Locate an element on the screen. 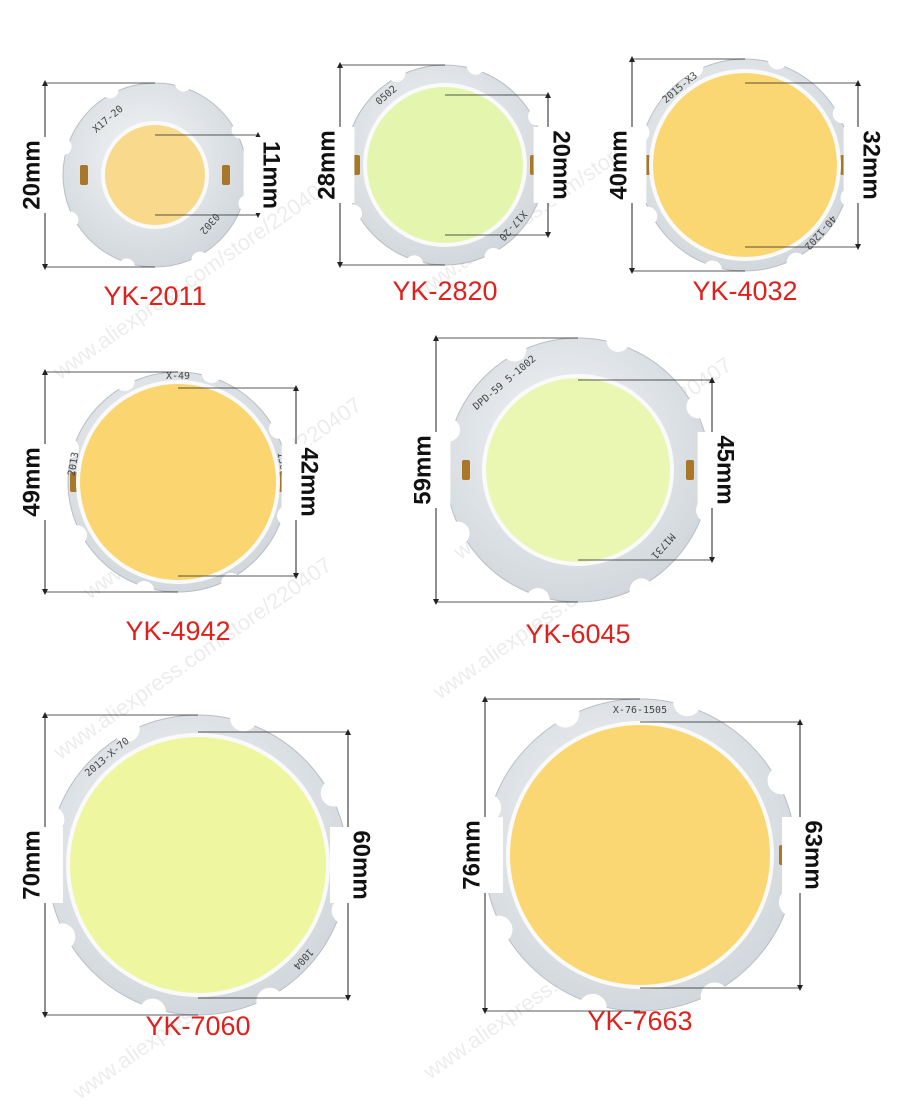  outer-dimension: 76mm is located at coordinates (471, 854).